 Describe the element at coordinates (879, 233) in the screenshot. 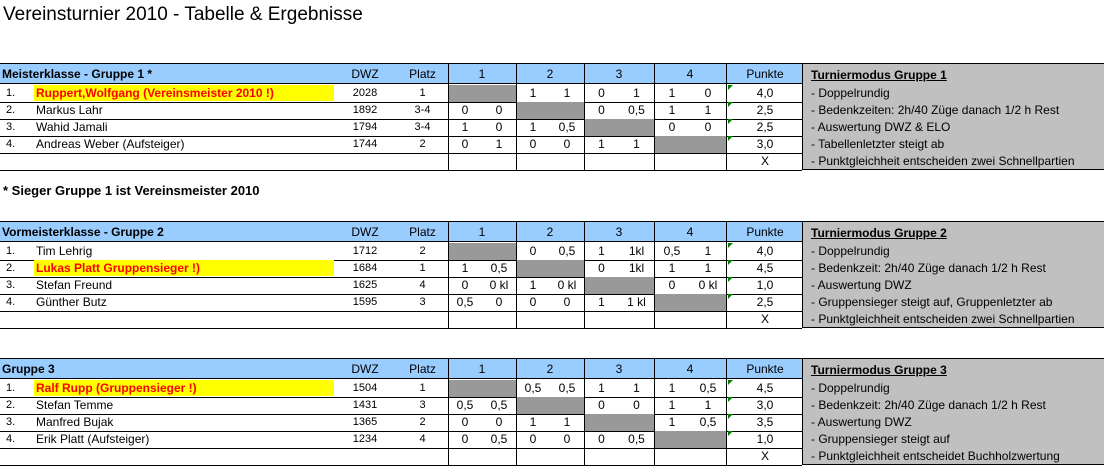

I see `tournament-mode-title: Turniermodus Gruppe 2` at that location.